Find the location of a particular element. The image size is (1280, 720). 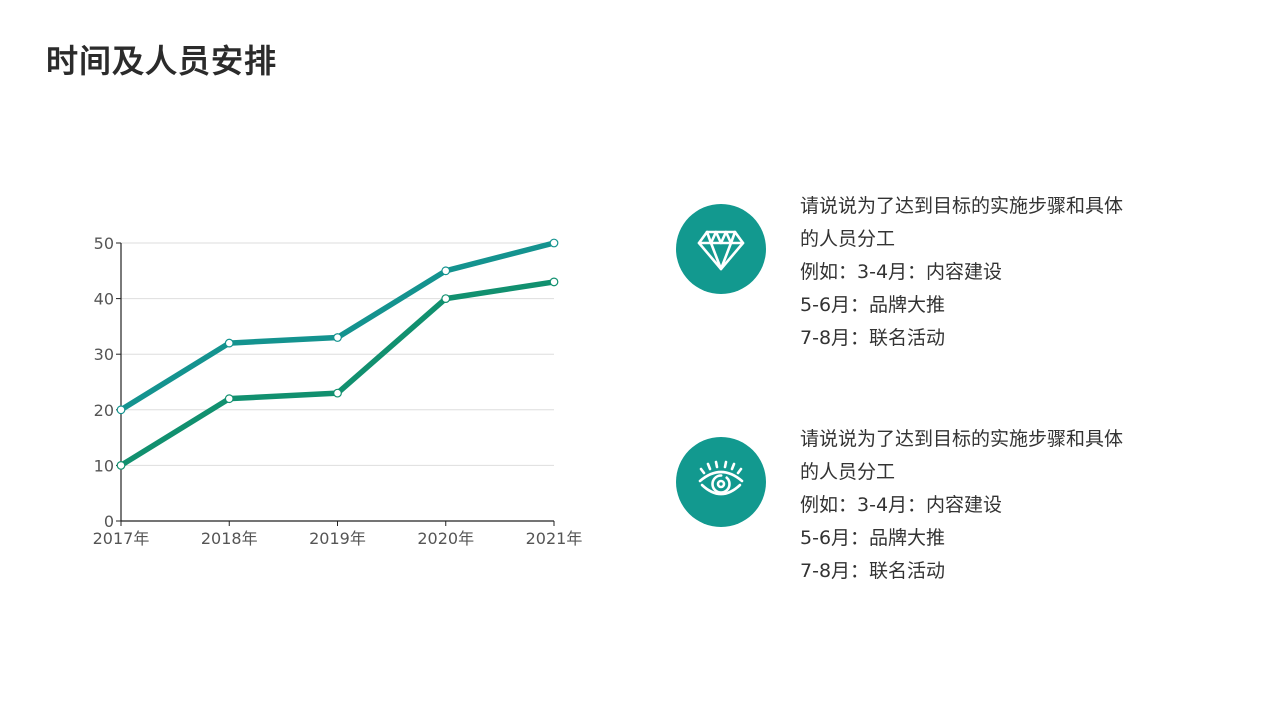

chart-axes is located at coordinates (335, 384).